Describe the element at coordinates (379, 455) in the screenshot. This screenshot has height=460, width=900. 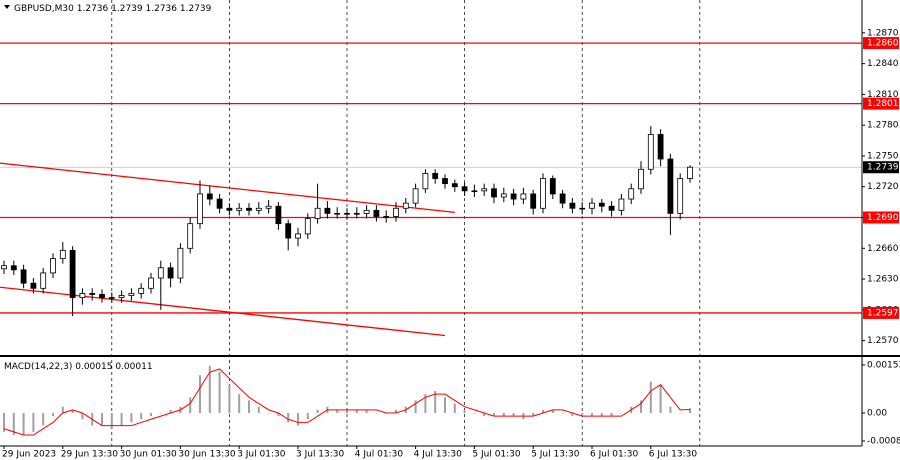
I see `x-tick-label: 4 Jul 01:30` at that location.